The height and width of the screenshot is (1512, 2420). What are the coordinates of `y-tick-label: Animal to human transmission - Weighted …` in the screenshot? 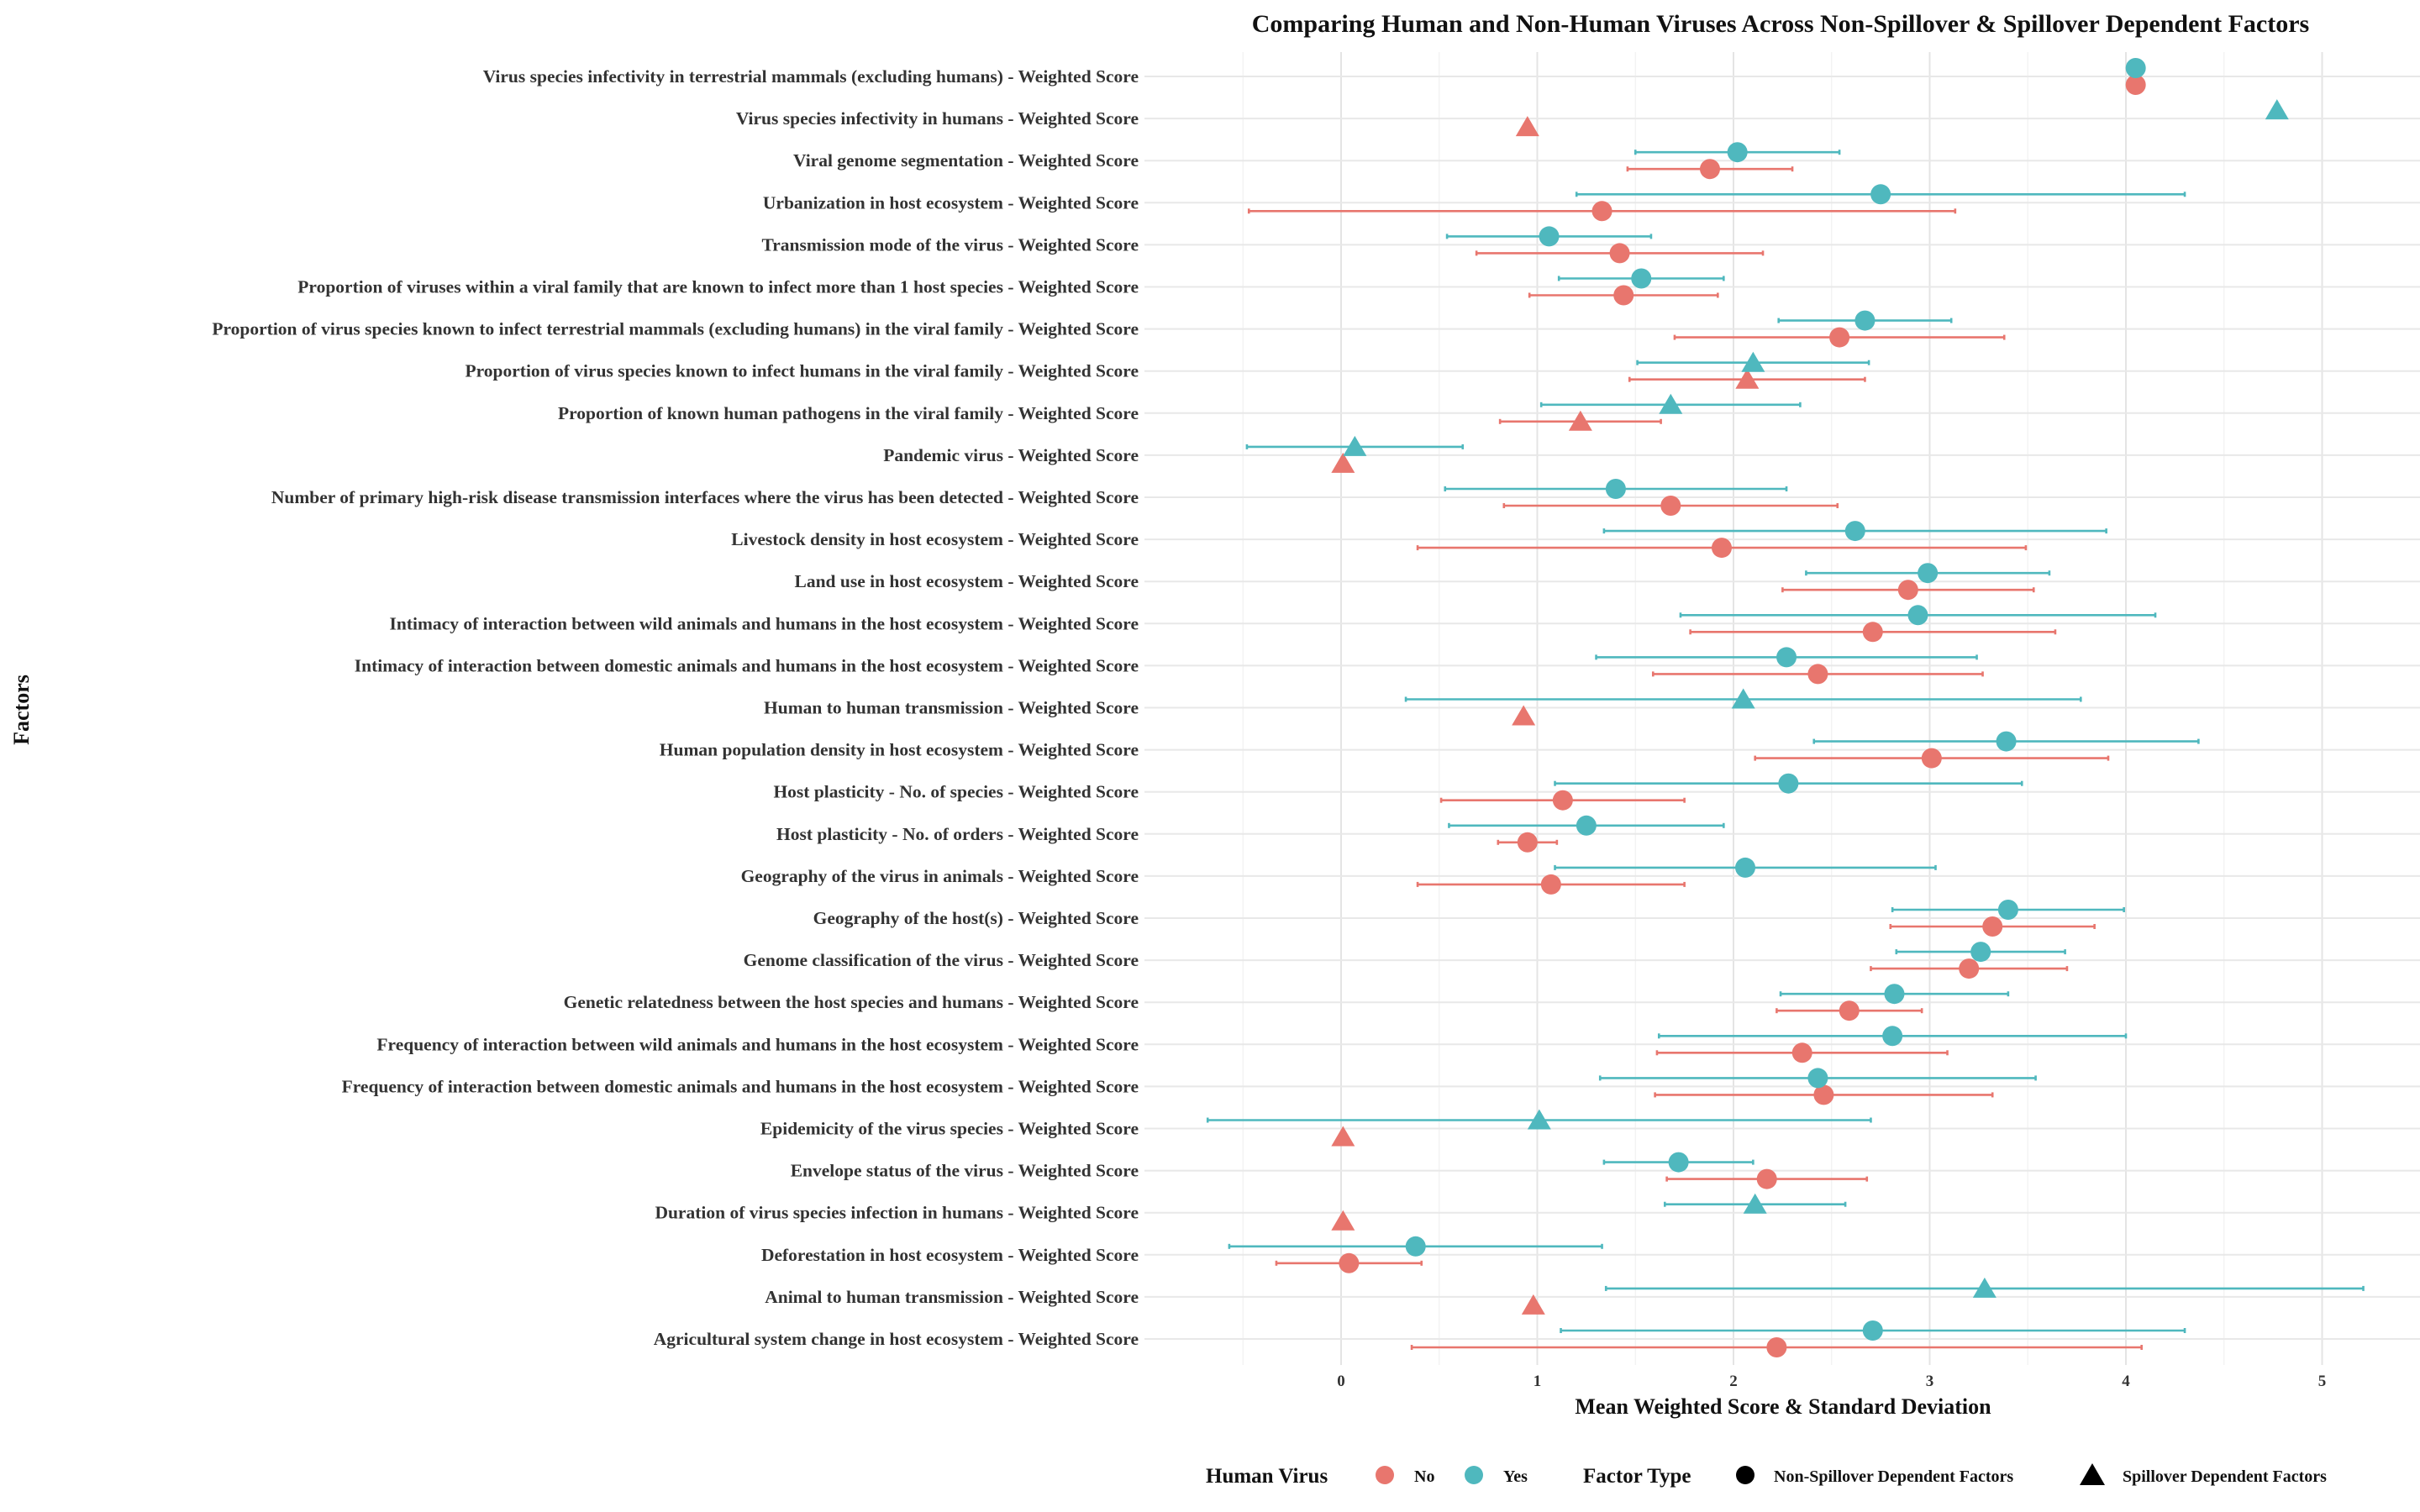 It's located at (952, 1297).